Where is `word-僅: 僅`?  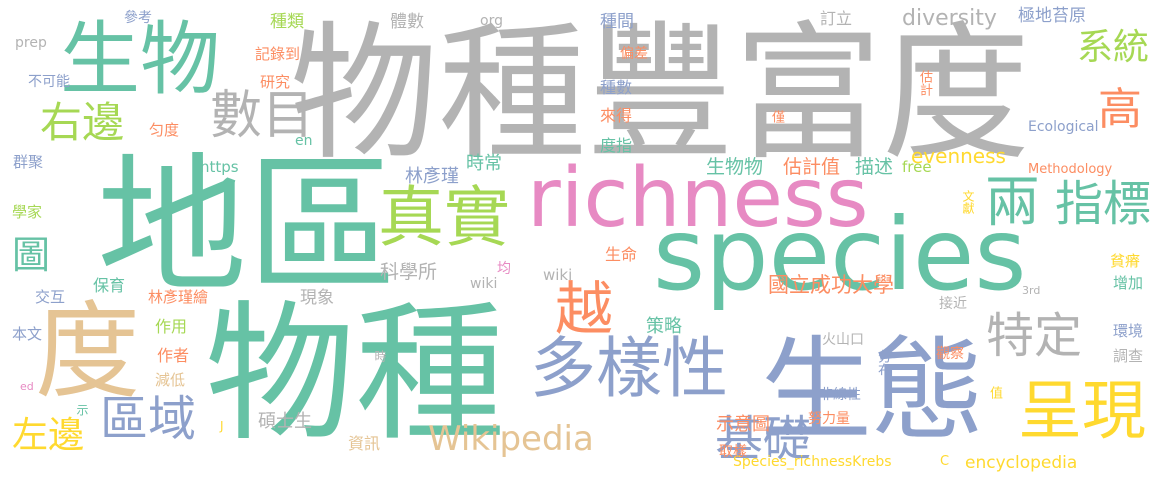 word-僅: 僅 is located at coordinates (776, 116).